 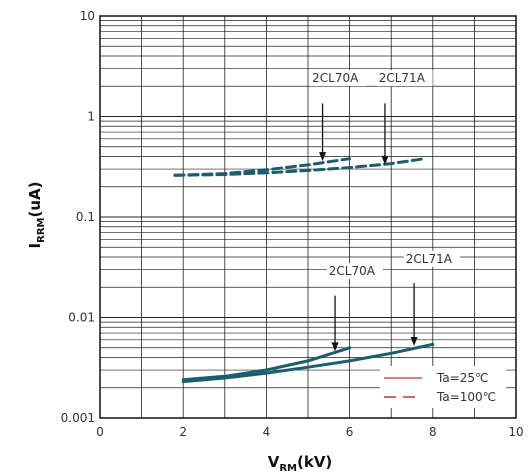 I want to click on y-axis-label-sub: RRM, so click(x=41, y=229).